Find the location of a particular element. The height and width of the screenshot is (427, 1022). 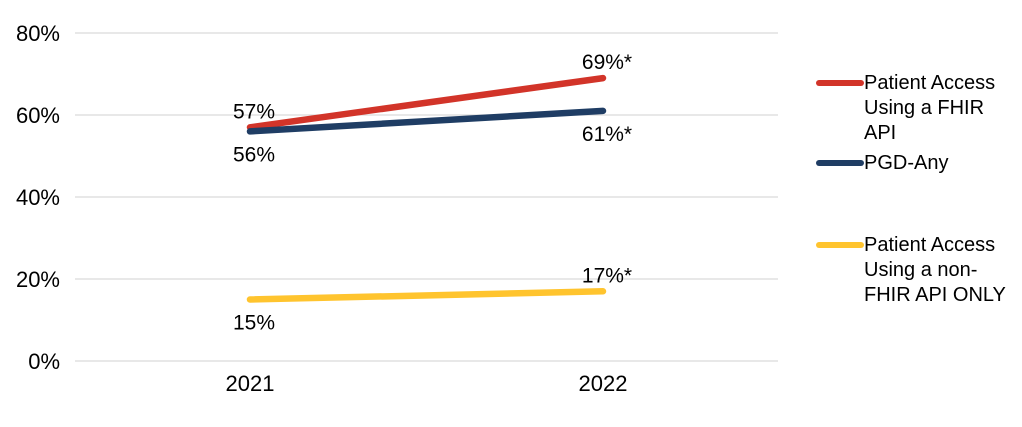

y-tick-label-0%: 0% is located at coordinates (44, 361).